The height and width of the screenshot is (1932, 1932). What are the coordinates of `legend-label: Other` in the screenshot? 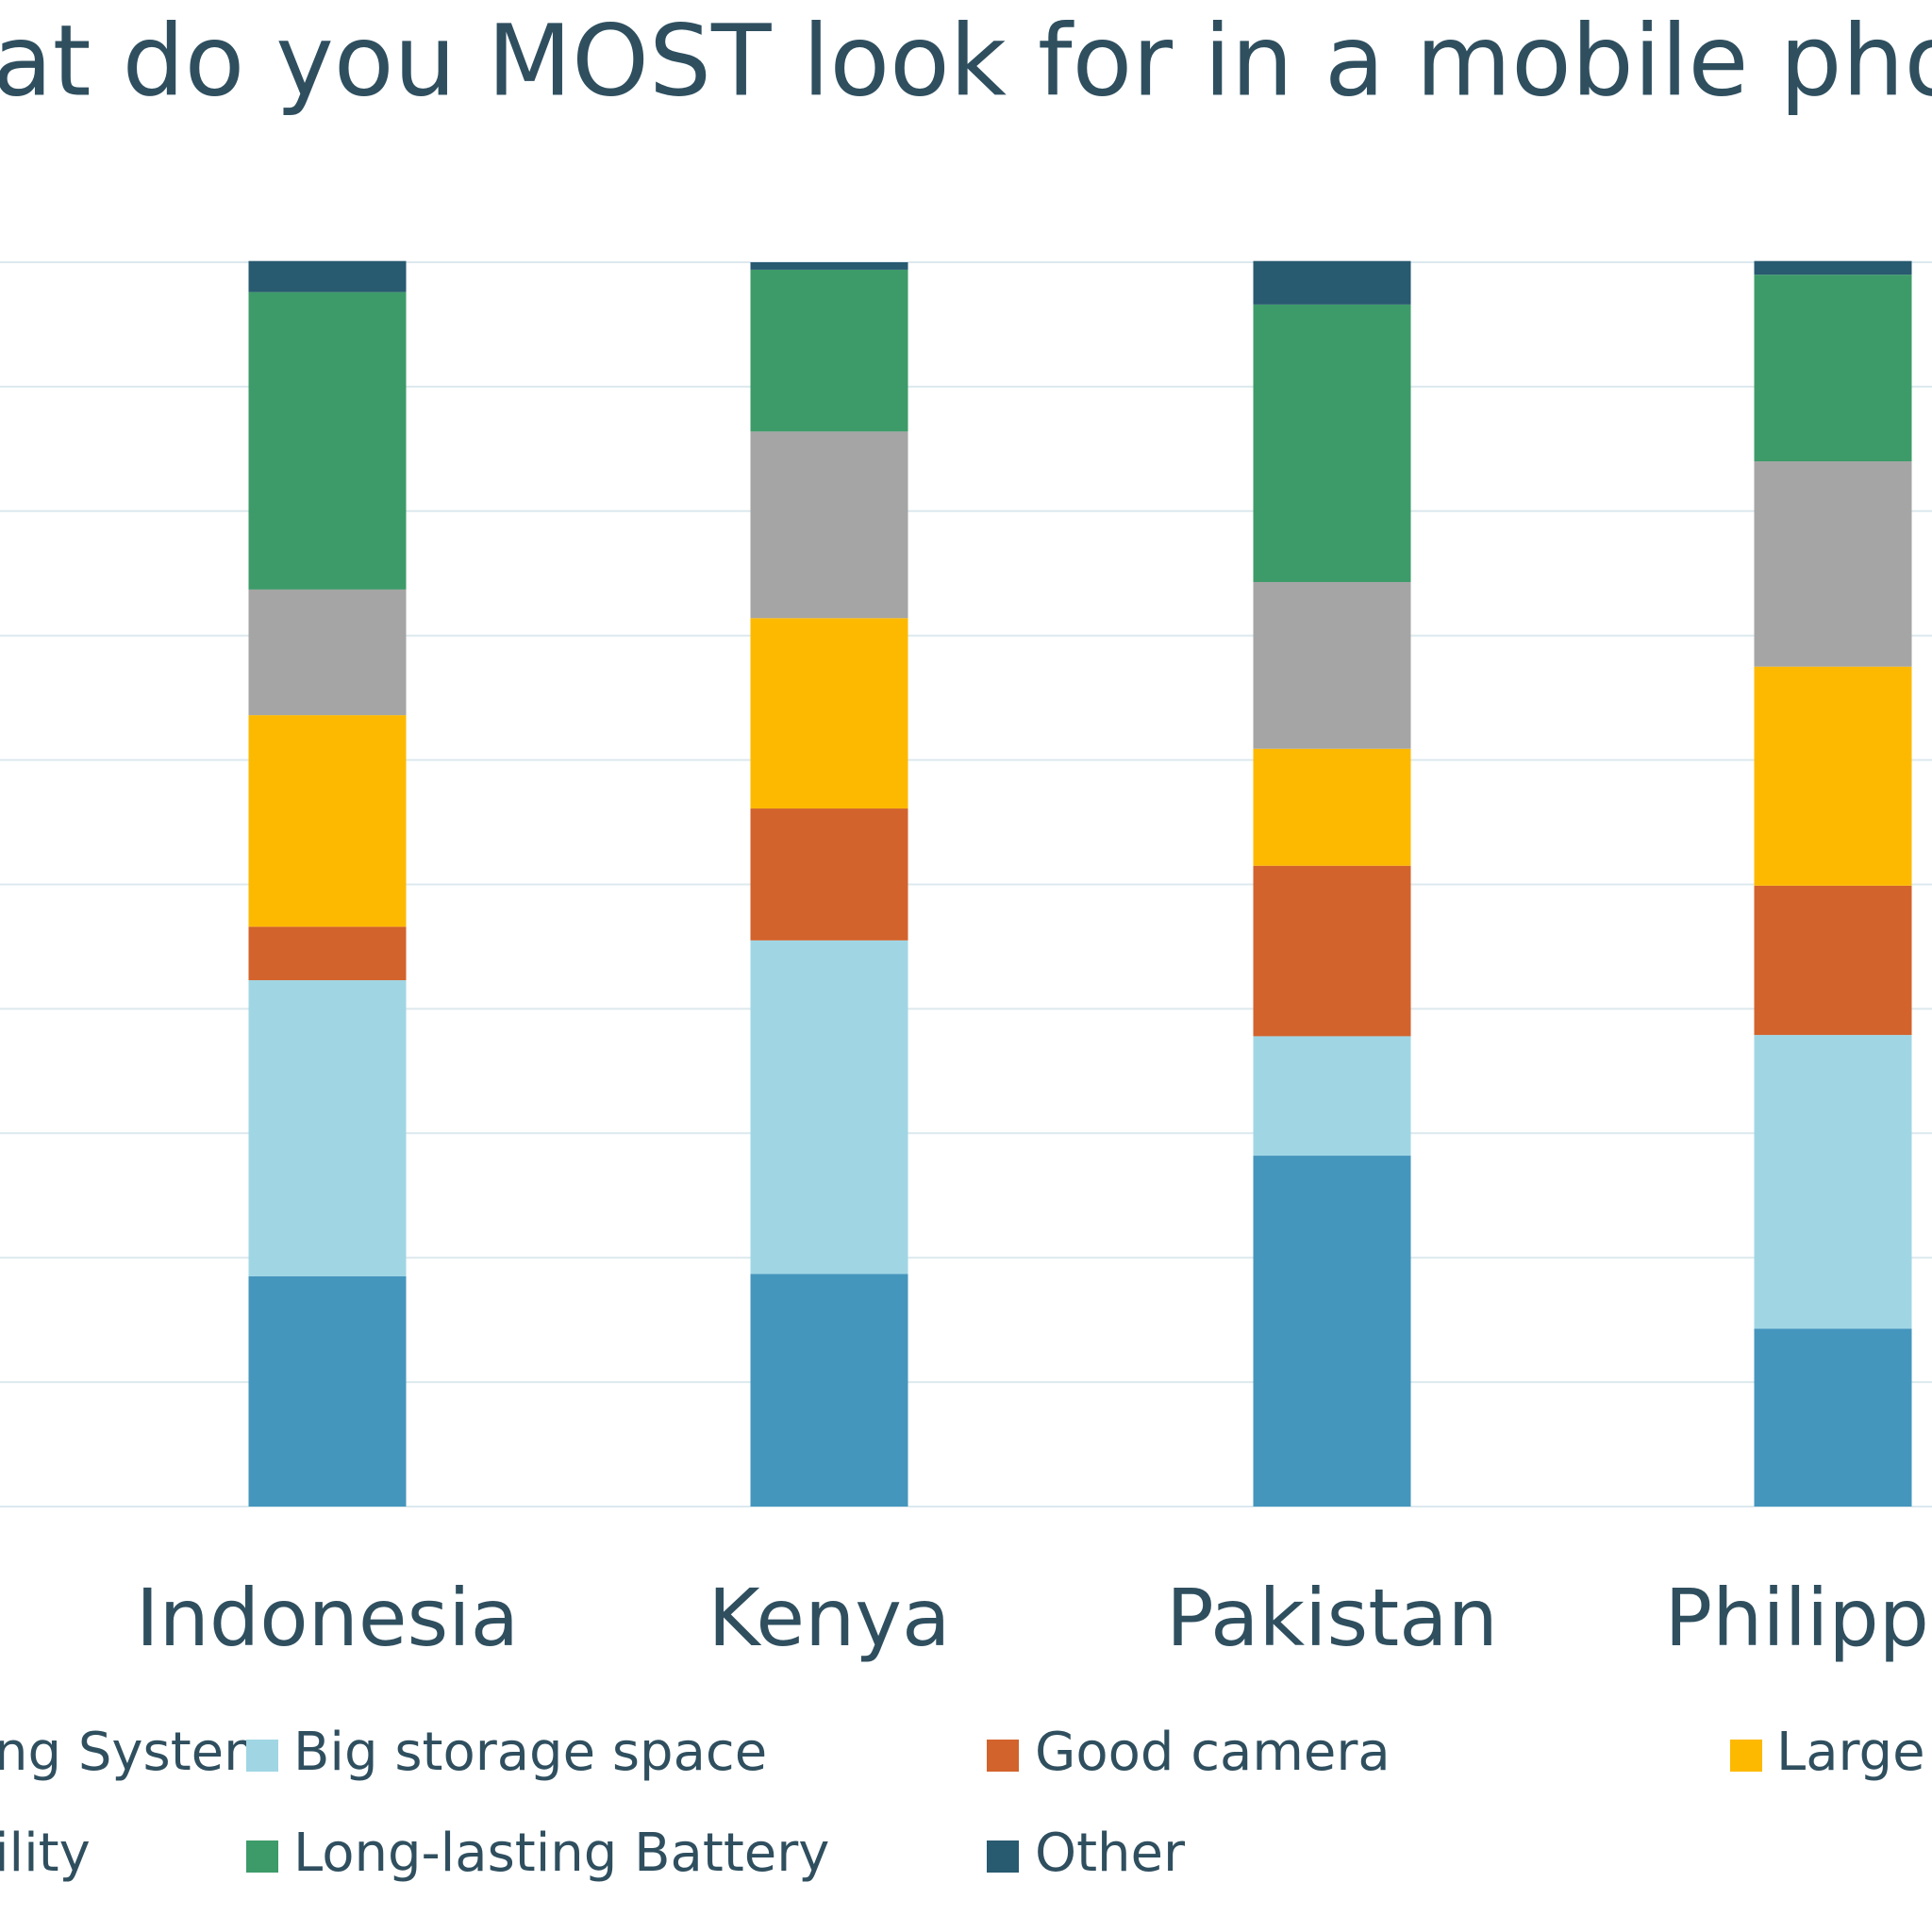 It's located at (1111, 1853).